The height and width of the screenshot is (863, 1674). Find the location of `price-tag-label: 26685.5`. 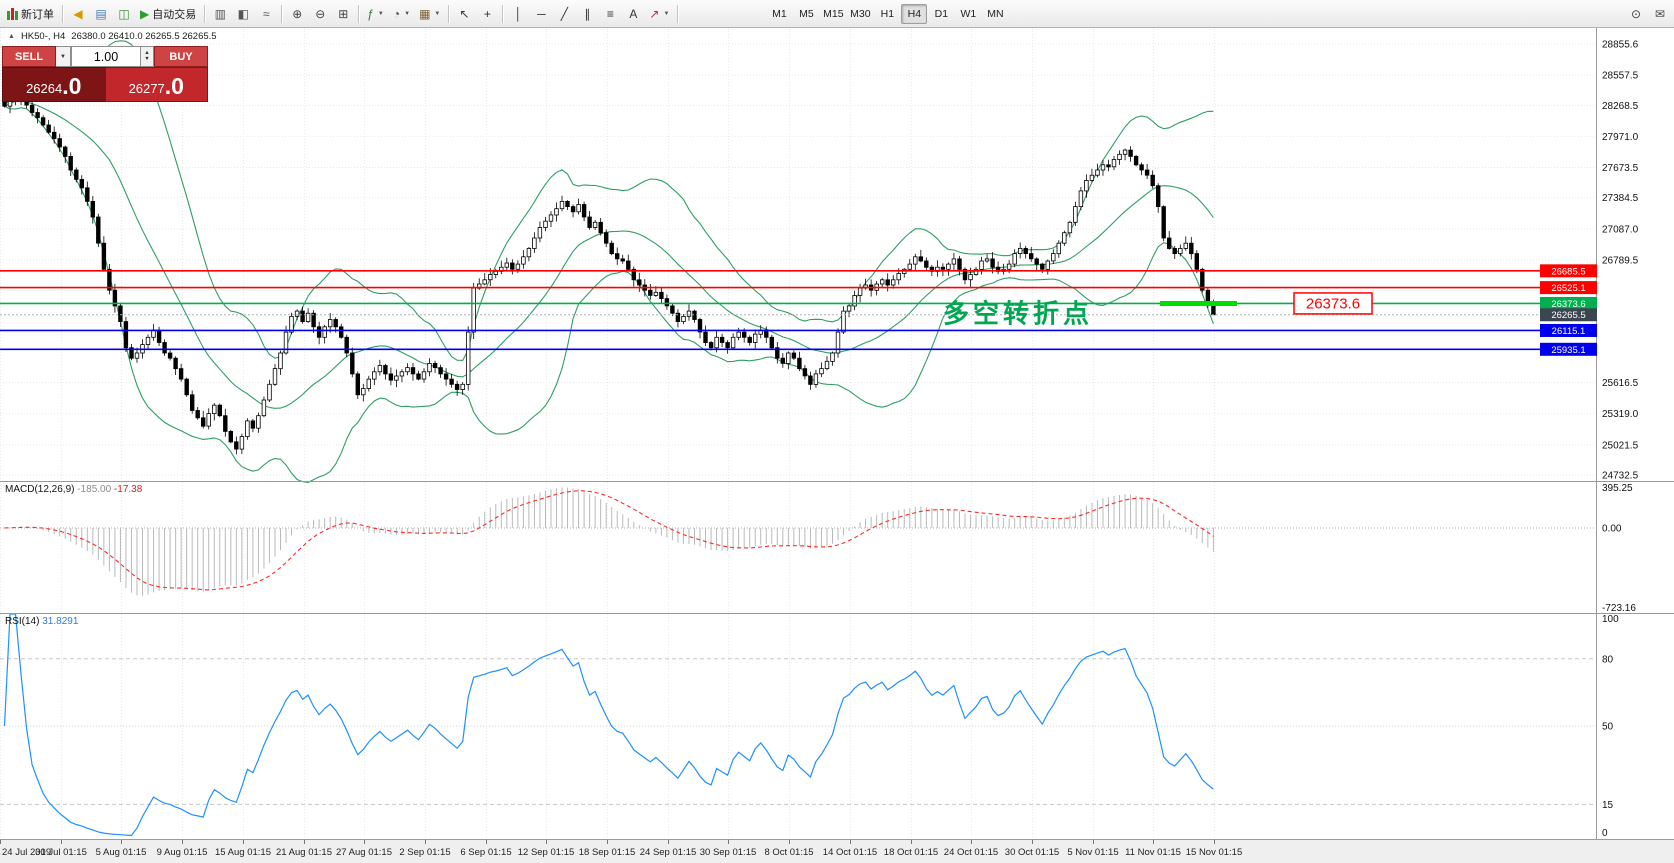

price-tag-label: 26685.5 is located at coordinates (1568, 271).